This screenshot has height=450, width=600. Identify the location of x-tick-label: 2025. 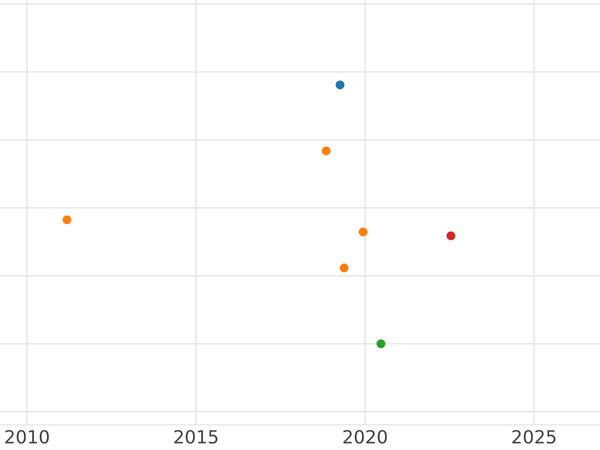
(534, 437).